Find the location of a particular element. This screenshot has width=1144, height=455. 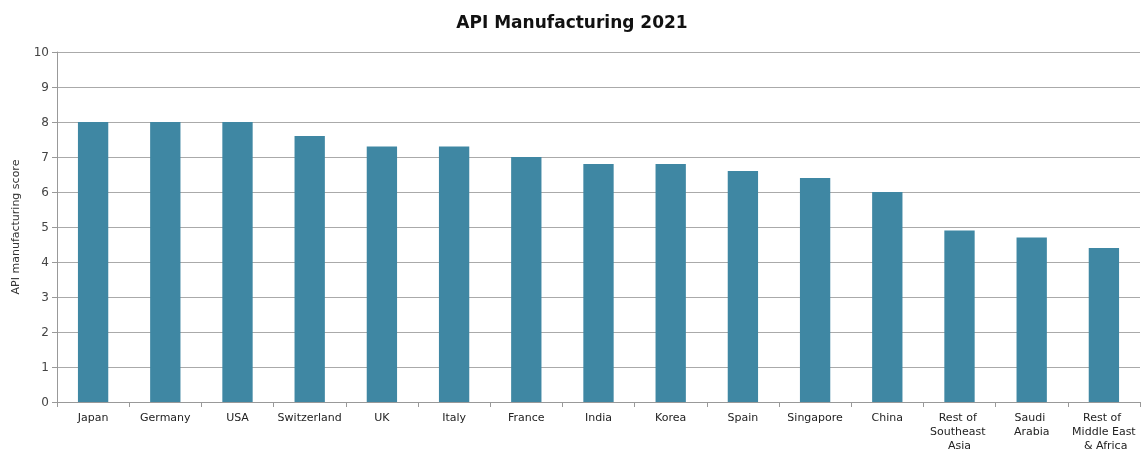

y-tick-label: 10 is located at coordinates (41, 52).